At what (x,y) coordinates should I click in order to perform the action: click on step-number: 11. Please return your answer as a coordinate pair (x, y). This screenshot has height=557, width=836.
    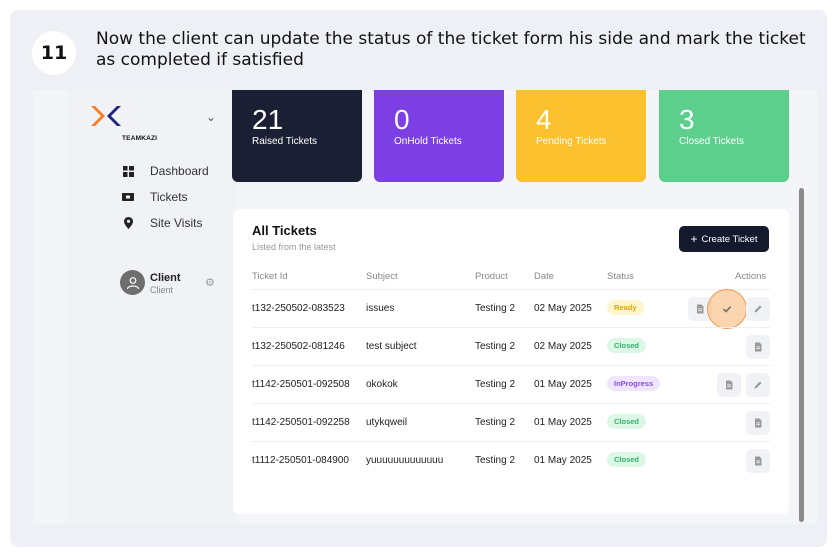
    Looking at the image, I should click on (54, 53).